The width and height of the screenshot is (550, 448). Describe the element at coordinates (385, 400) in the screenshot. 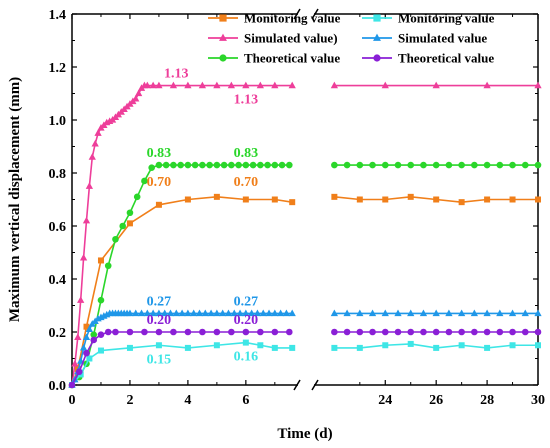

I see `x-tick-label: 24` at that location.